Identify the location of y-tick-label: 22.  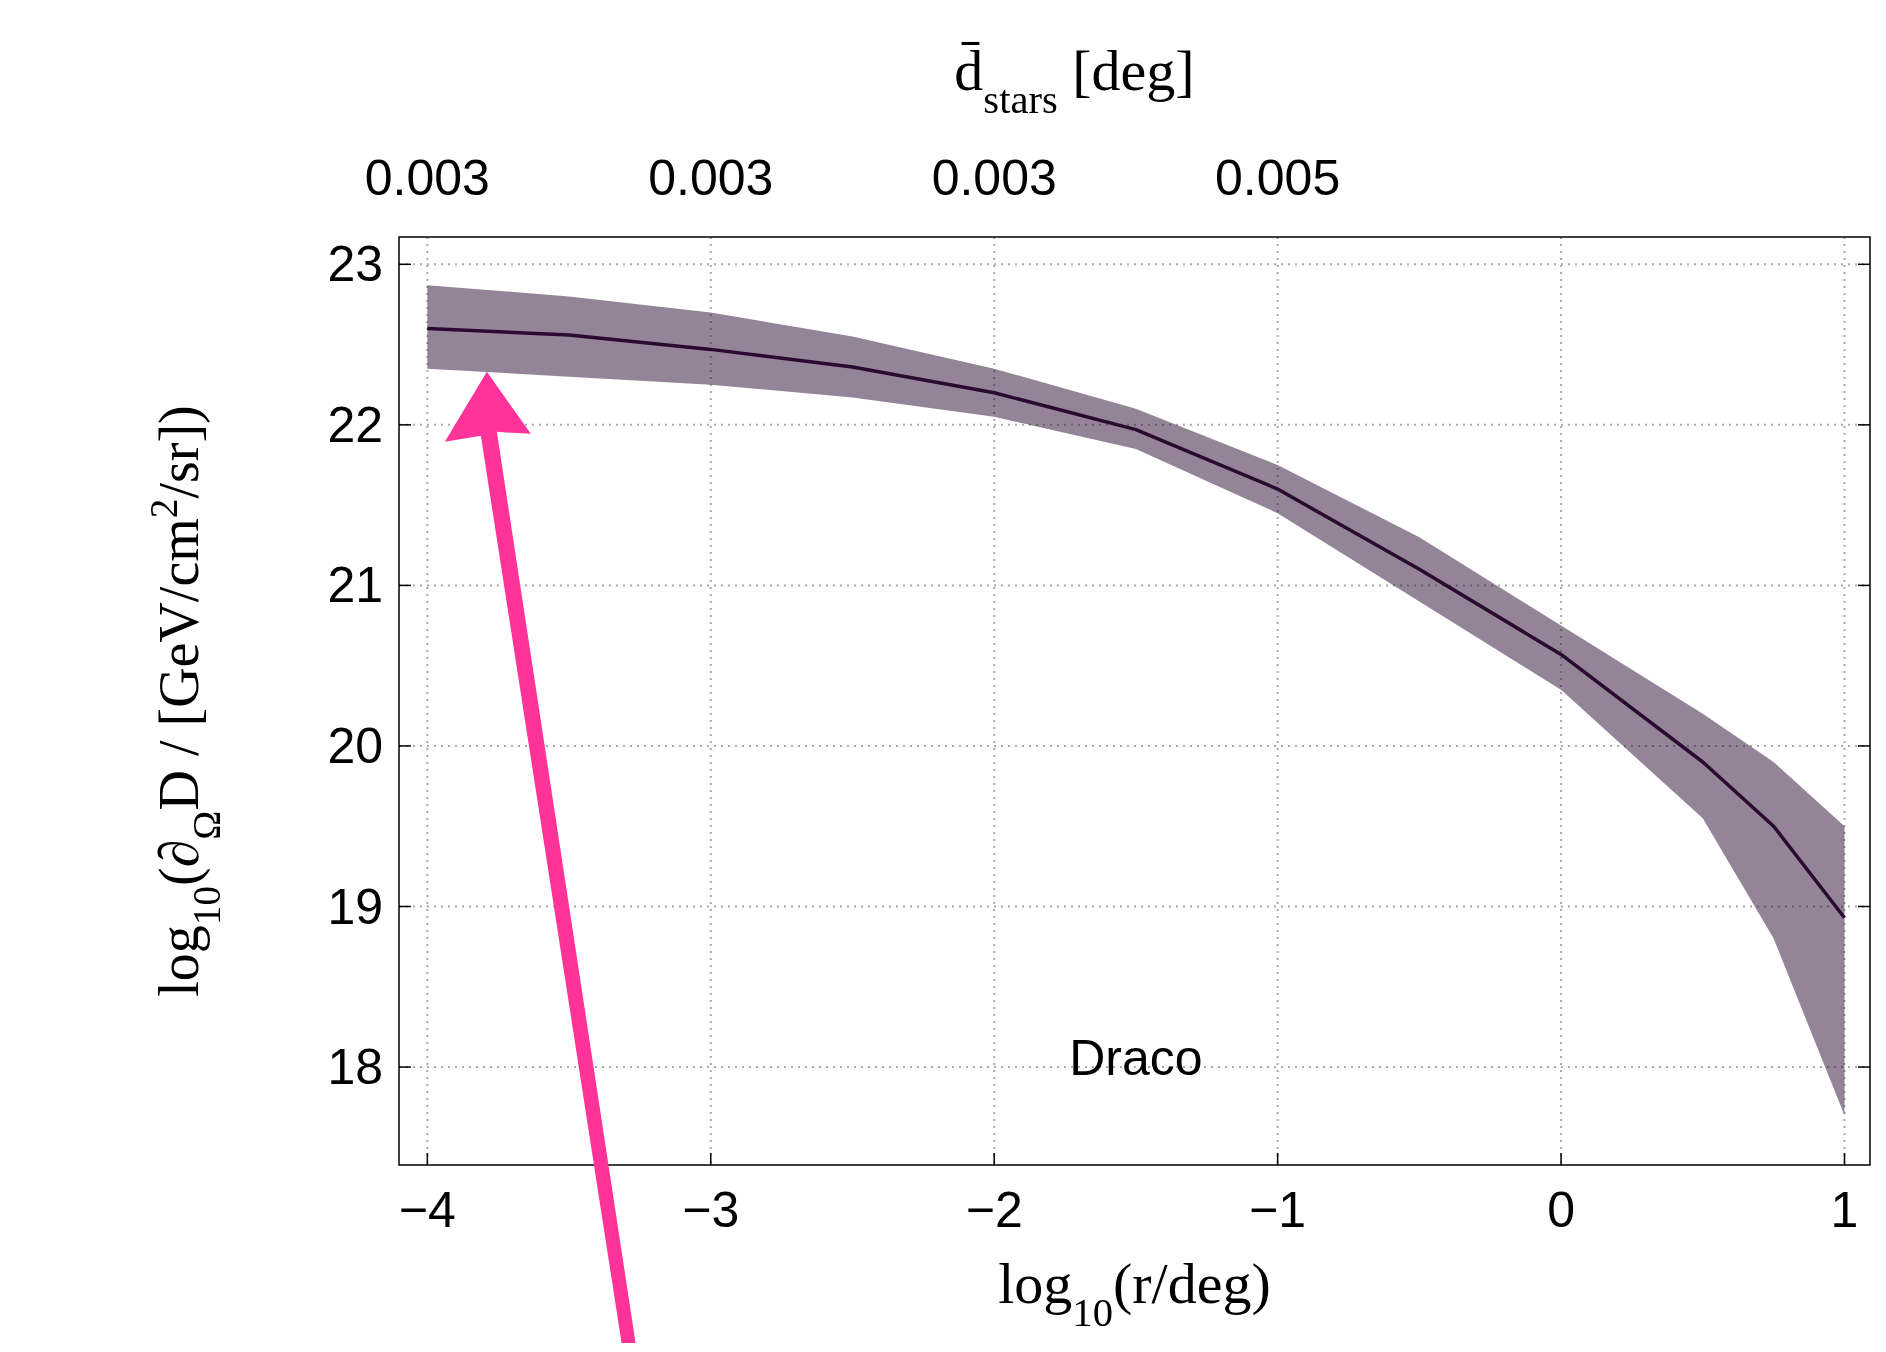
(355, 424).